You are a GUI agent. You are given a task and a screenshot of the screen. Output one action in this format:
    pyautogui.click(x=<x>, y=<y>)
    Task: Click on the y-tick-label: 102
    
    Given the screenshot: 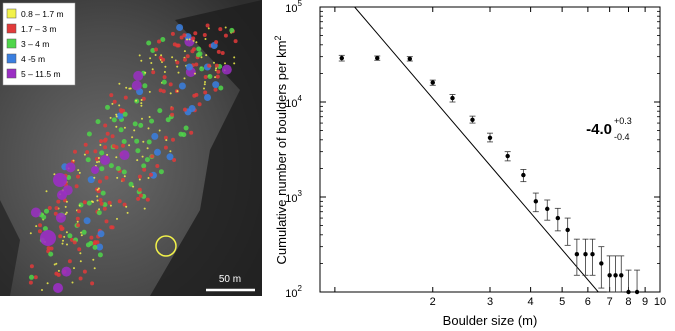 What is the action you would take?
    pyautogui.click(x=293, y=292)
    